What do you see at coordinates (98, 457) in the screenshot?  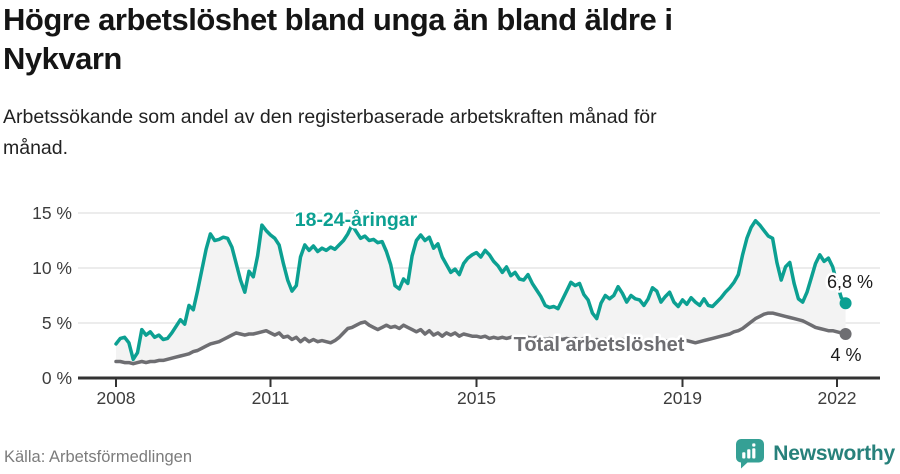 I see `source-note: Källa: Arbetsförmedlingen` at bounding box center [98, 457].